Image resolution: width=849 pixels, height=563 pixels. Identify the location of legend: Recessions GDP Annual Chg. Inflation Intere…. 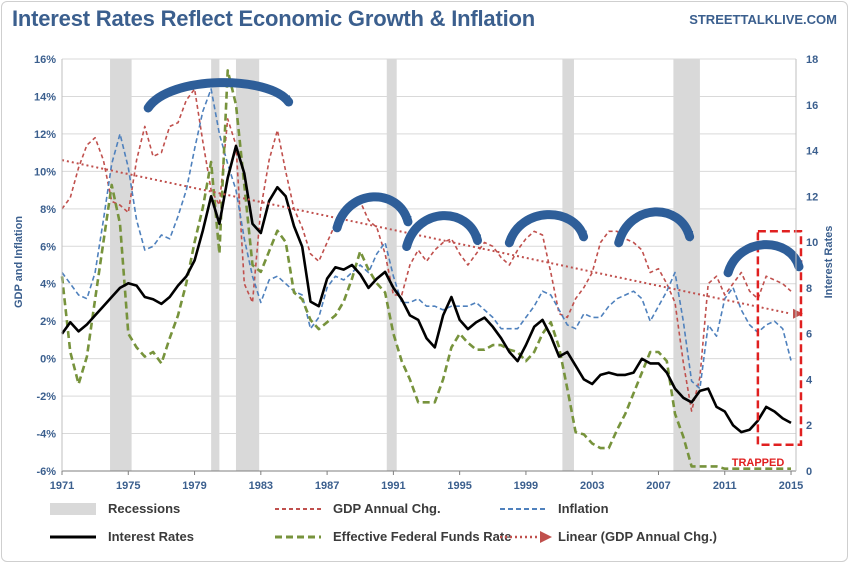
(383, 522).